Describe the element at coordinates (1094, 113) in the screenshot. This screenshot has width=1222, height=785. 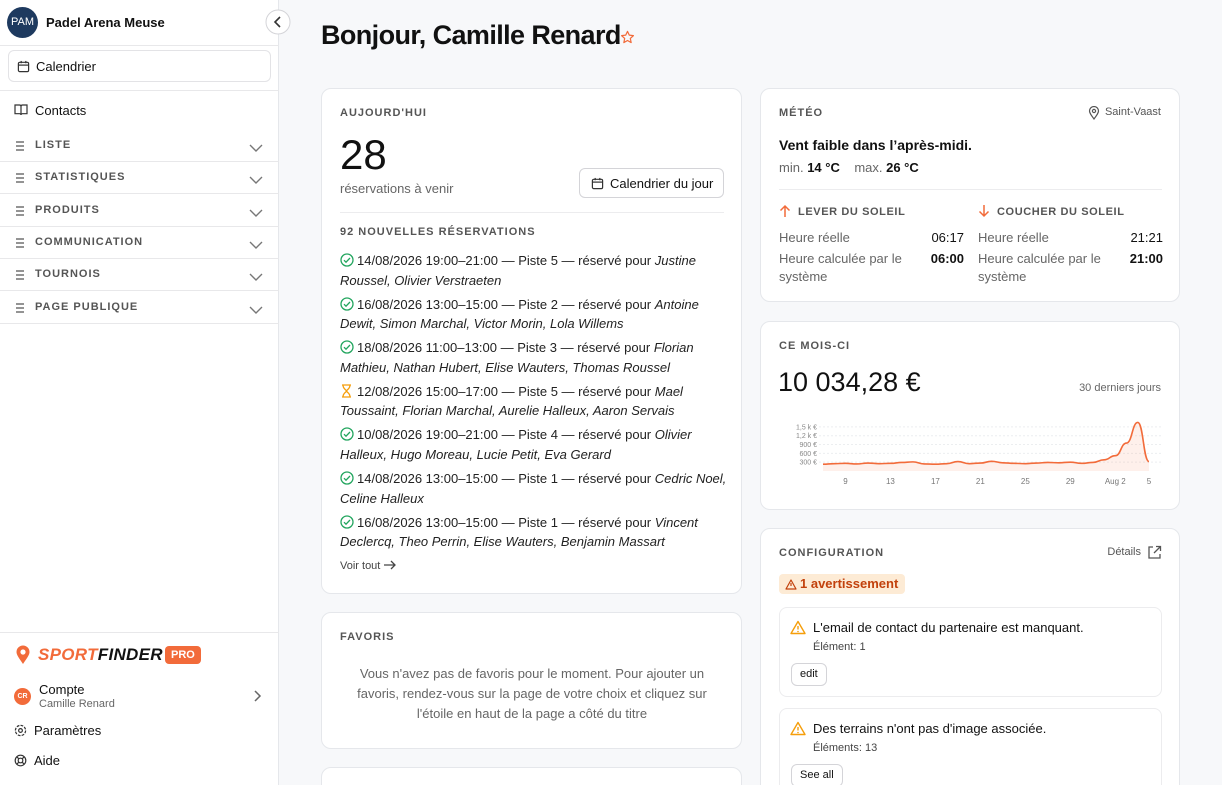
I see `location-icon` at that location.